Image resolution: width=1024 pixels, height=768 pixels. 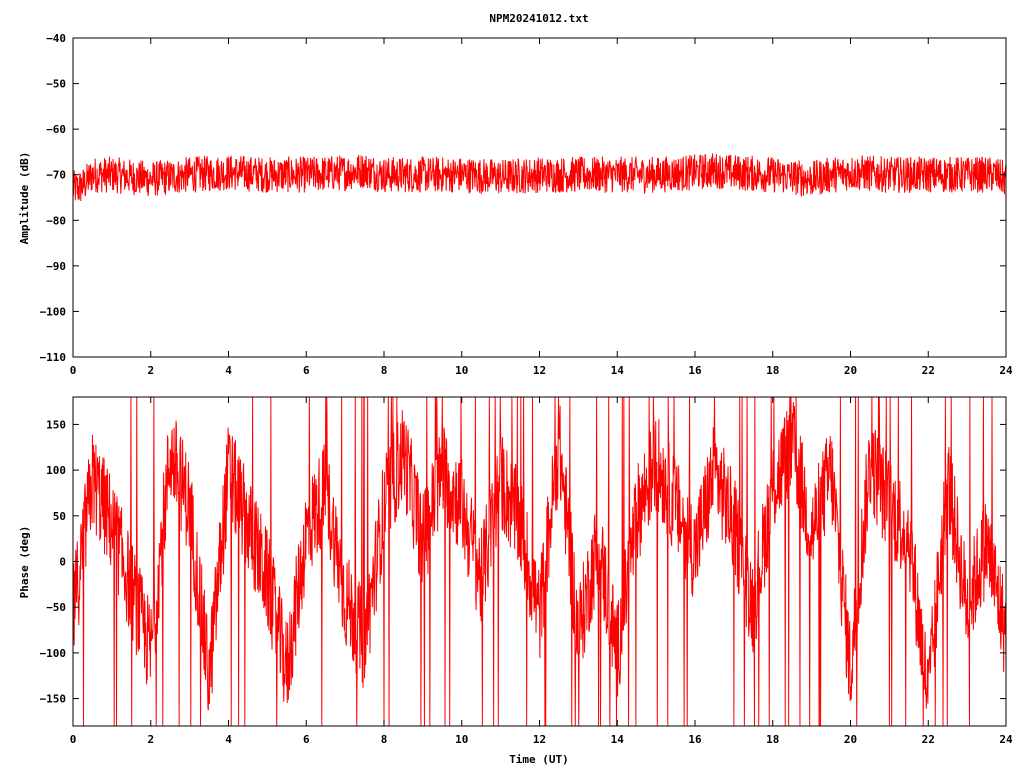 I want to click on y-tick-label: −110, so click(x=53, y=357).